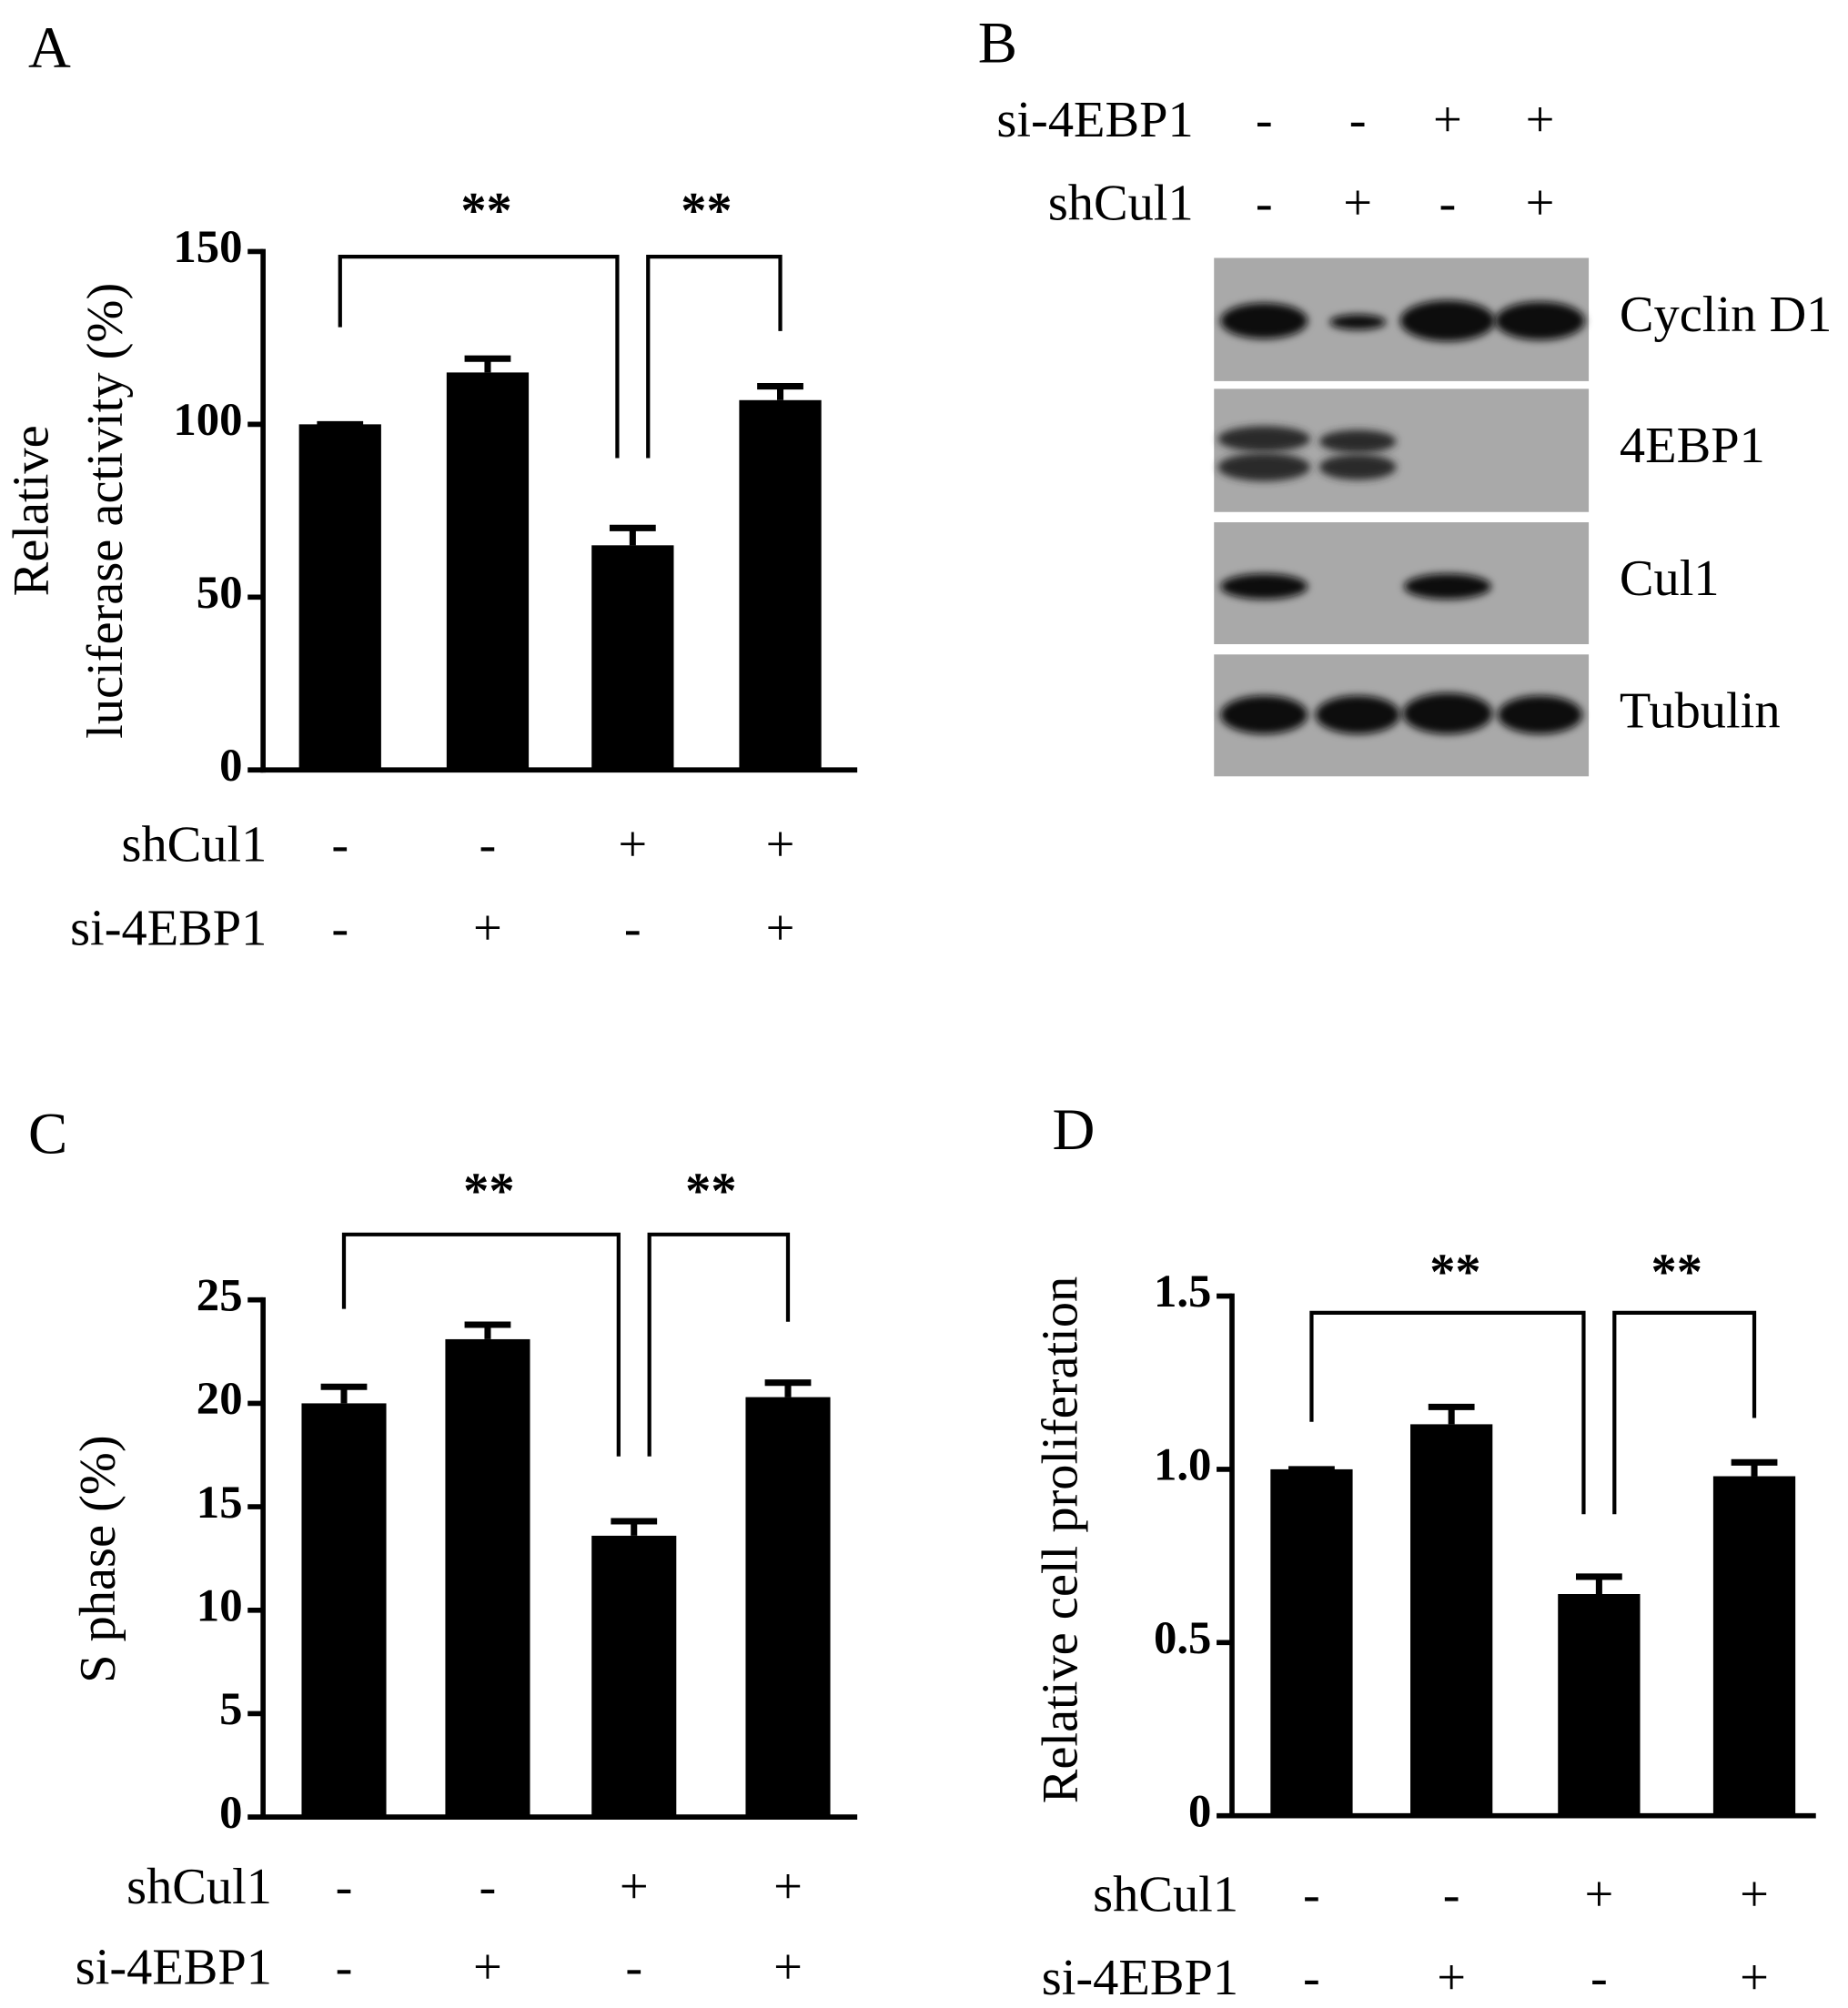  Describe the element at coordinates (220, 1604) in the screenshot. I see `y-tick-label: 10` at that location.